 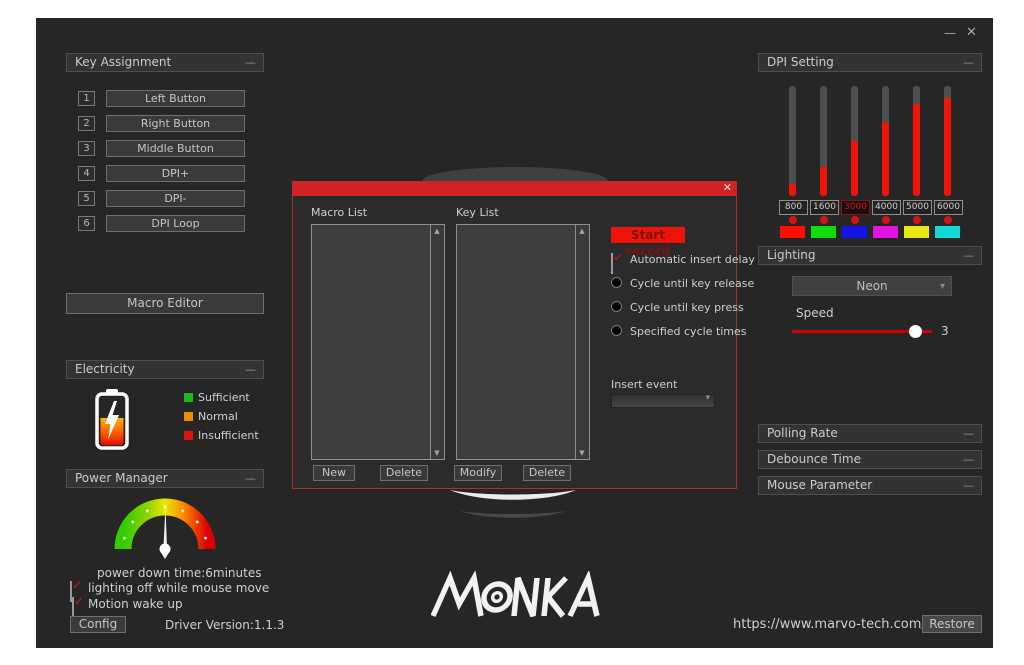 What do you see at coordinates (952, 624) in the screenshot?
I see `restore-button: Restore` at bounding box center [952, 624].